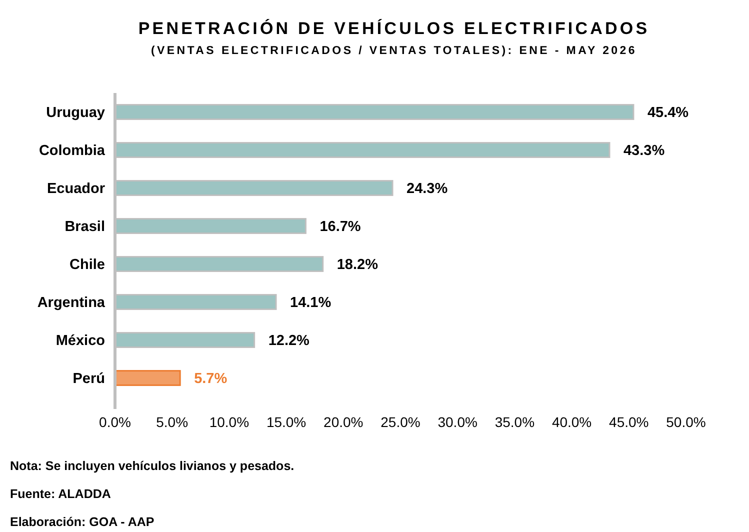  What do you see at coordinates (629, 422) in the screenshot?
I see `x-tick-label: 45.0%` at bounding box center [629, 422].